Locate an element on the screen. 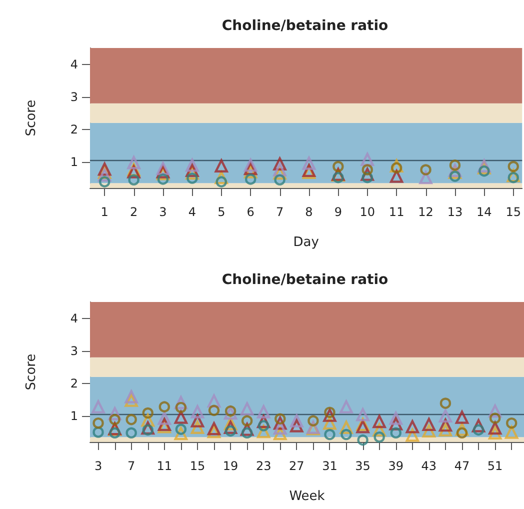 The height and width of the screenshot is (509, 524). x-axis-title: Week is located at coordinates (307, 496).